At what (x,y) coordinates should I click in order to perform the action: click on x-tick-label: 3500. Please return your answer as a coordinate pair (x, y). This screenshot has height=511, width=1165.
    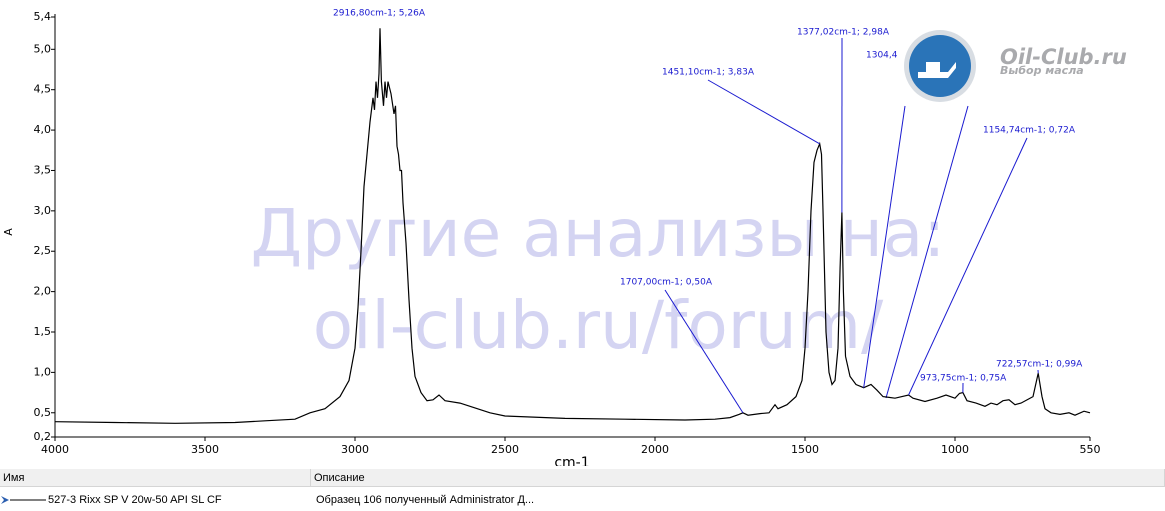
    Looking at the image, I should click on (205, 449).